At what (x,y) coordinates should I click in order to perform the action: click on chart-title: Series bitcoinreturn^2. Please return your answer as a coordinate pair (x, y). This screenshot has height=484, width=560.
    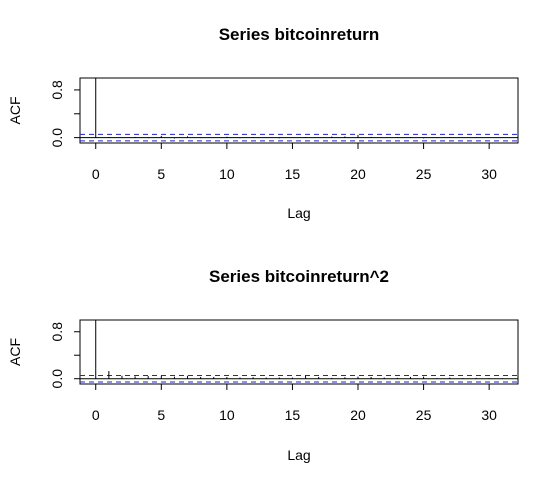
    Looking at the image, I should click on (299, 276).